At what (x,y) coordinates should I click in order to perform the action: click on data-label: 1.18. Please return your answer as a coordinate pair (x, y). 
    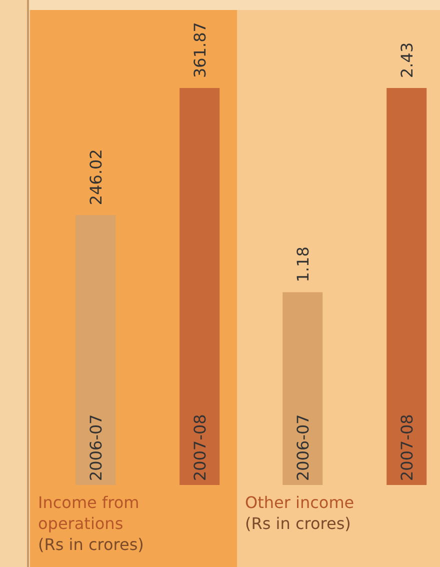
    Looking at the image, I should click on (303, 264).